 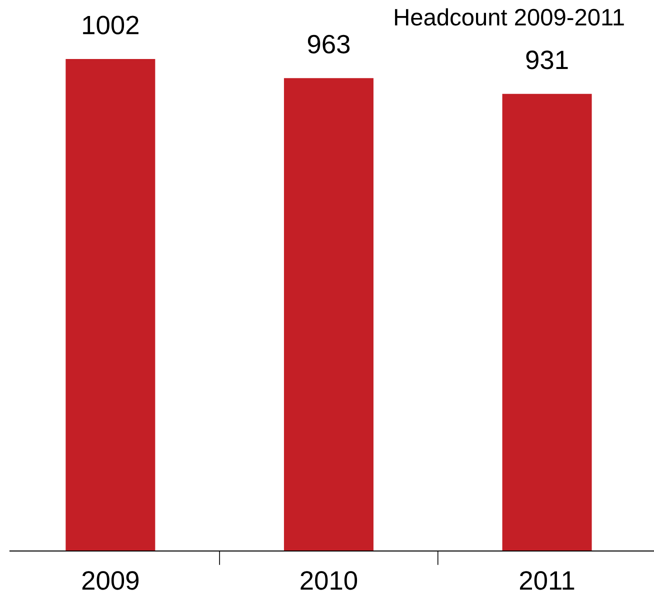 I want to click on data-label: 931, so click(x=547, y=60).